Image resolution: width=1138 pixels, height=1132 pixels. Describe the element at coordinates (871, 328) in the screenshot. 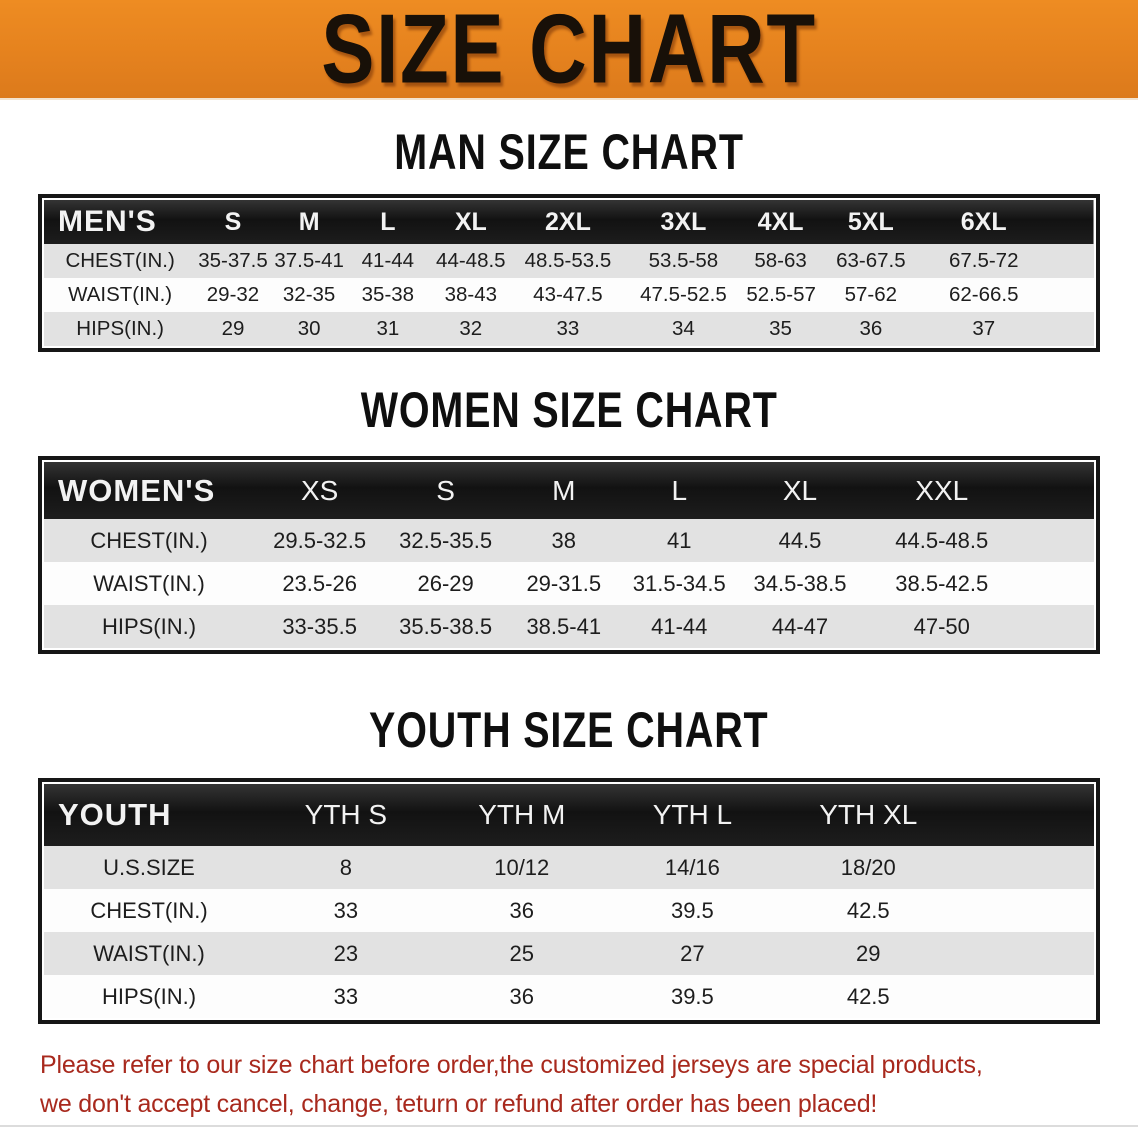

I see `measurement-cell: 36` at that location.